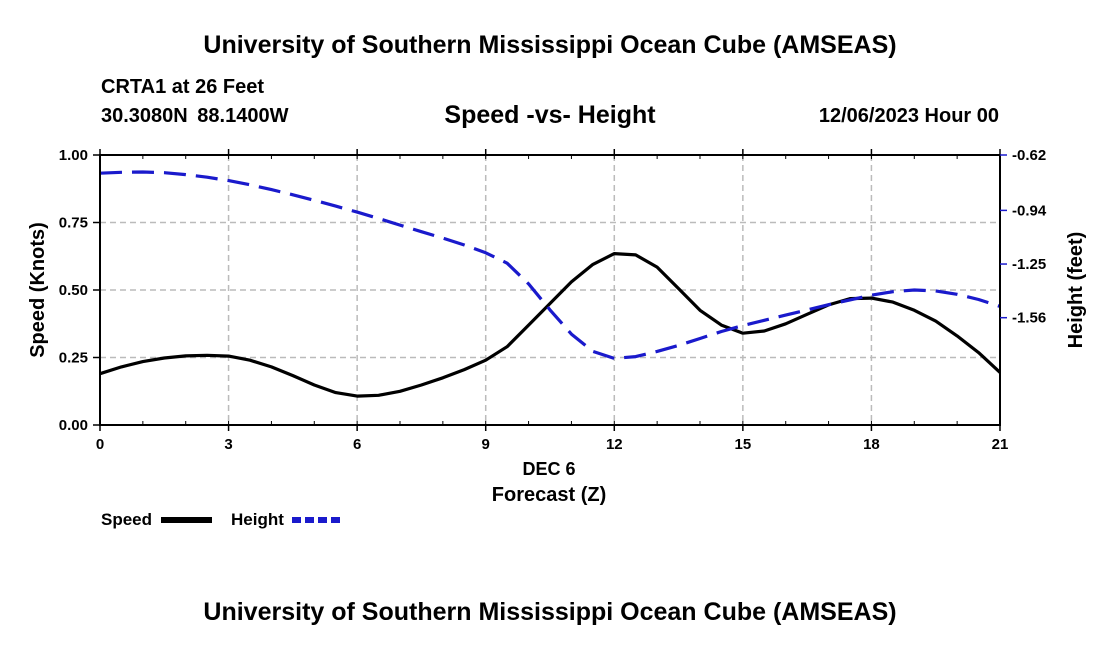 Image resolution: width=1100 pixels, height=650 pixels. Describe the element at coordinates (871, 444) in the screenshot. I see `x-tick-label: 18` at that location.